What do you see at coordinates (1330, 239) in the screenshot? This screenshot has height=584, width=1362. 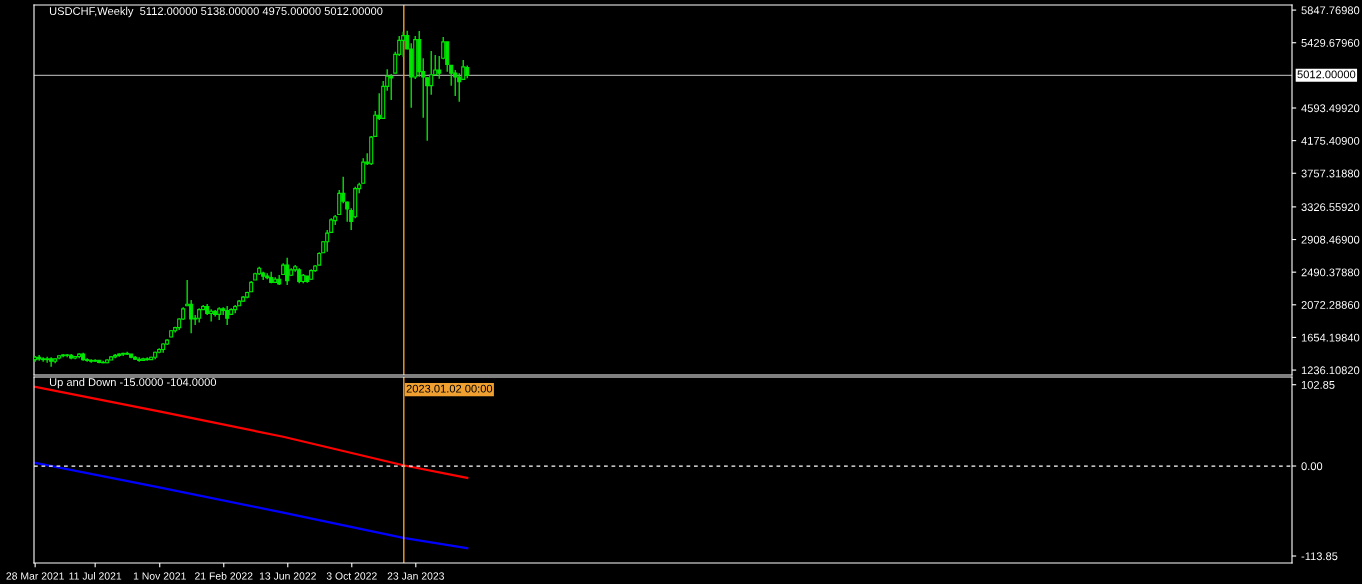 I see `y-tick-label: 2908.46900` at bounding box center [1330, 239].